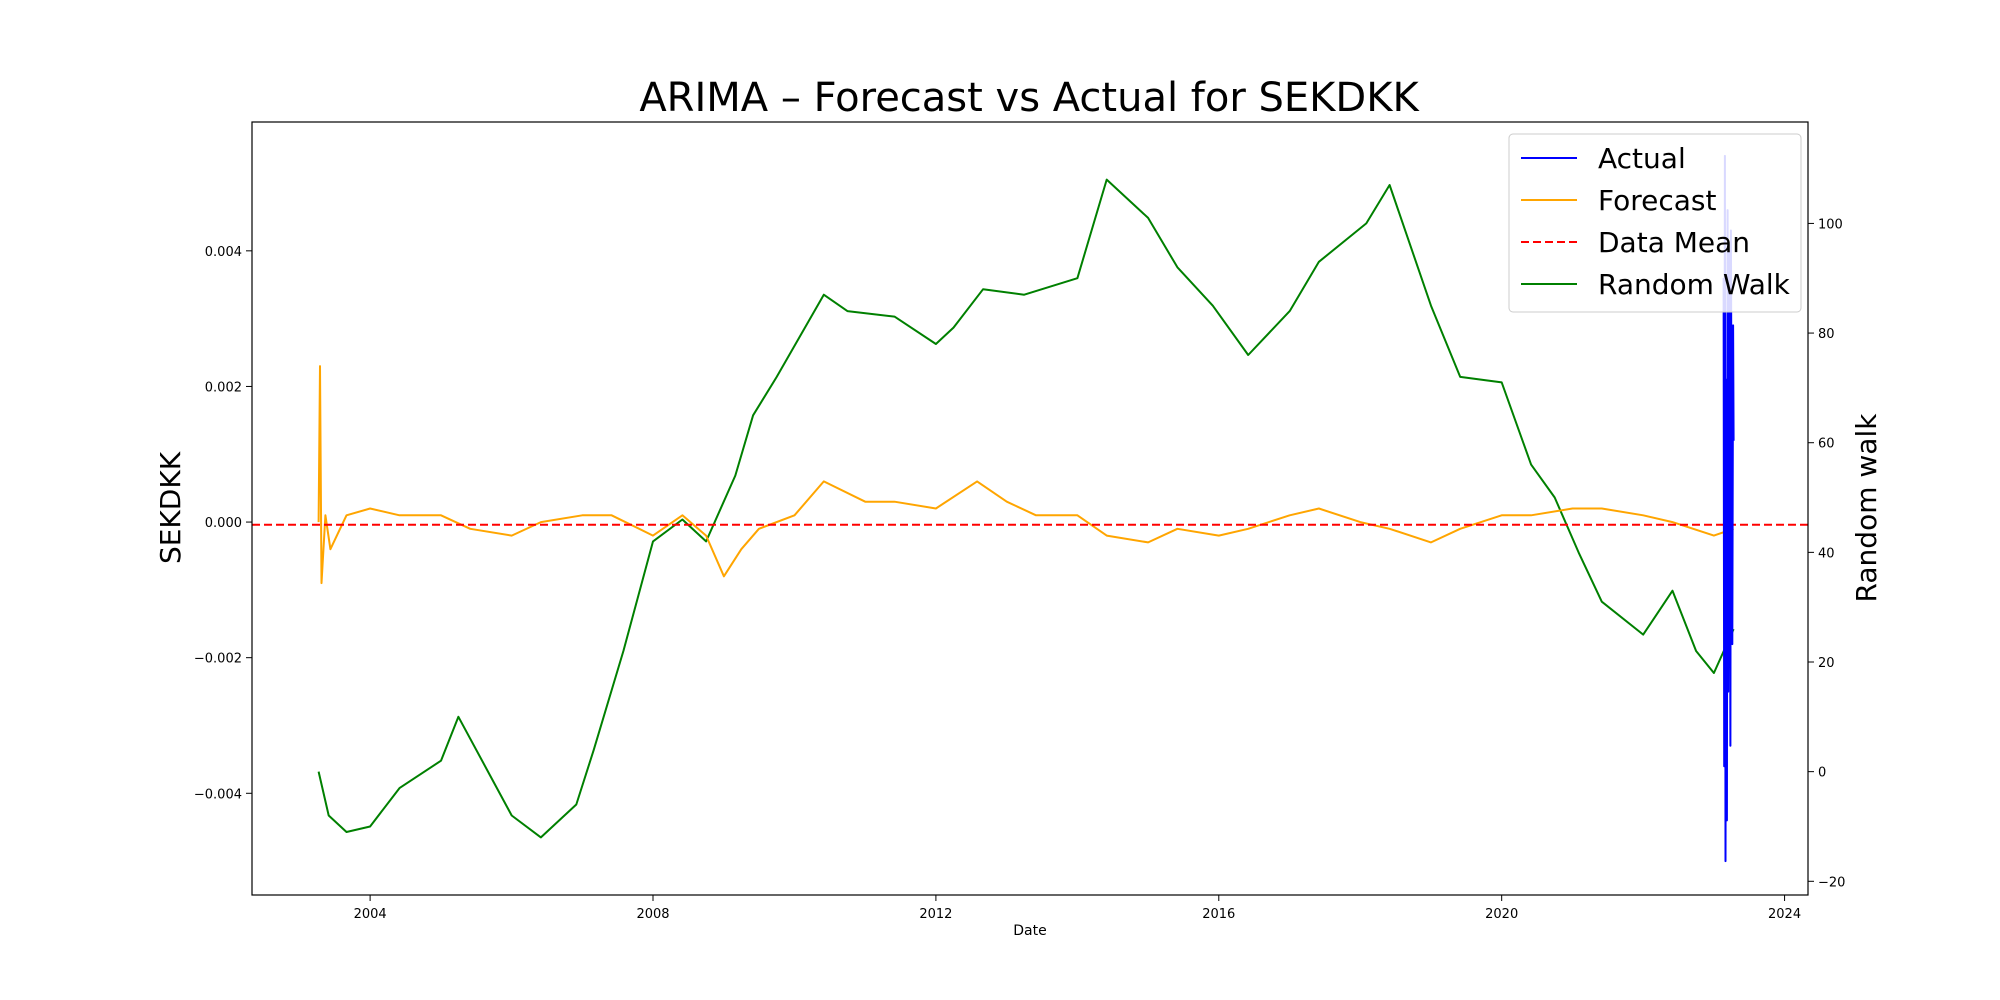 This screenshot has width=2000, height=1000. Describe the element at coordinates (223, 387) in the screenshot. I see `y-tick-label: 0.002` at that location.